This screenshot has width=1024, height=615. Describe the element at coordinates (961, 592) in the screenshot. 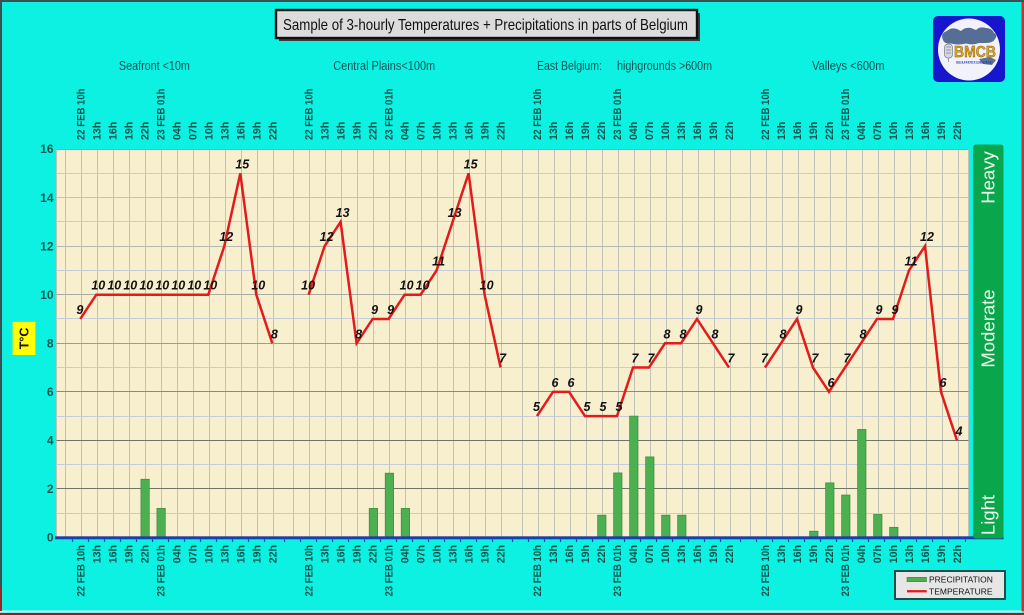

I see `svg-text: TEMPERATURE` at that location.